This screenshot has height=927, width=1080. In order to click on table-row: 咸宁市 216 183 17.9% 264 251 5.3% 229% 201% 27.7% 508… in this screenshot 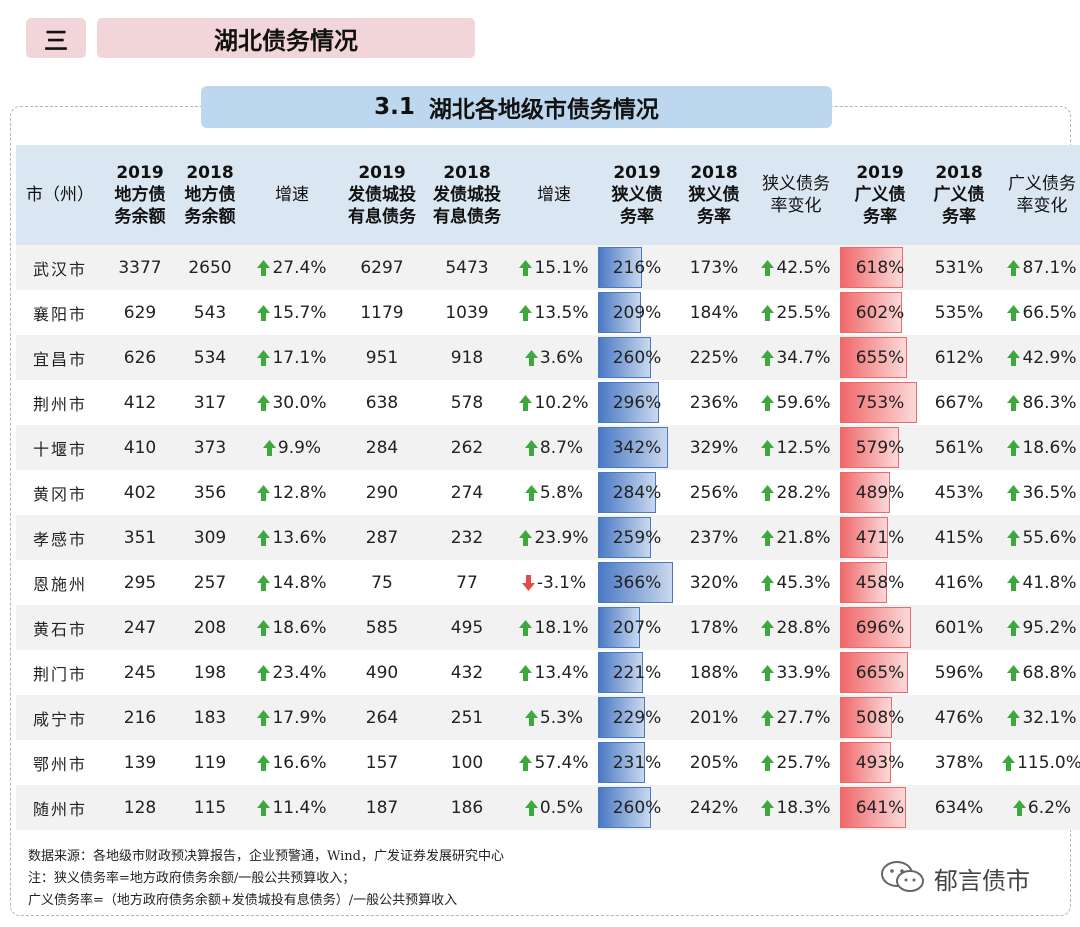, I will do `click(548, 717)`.